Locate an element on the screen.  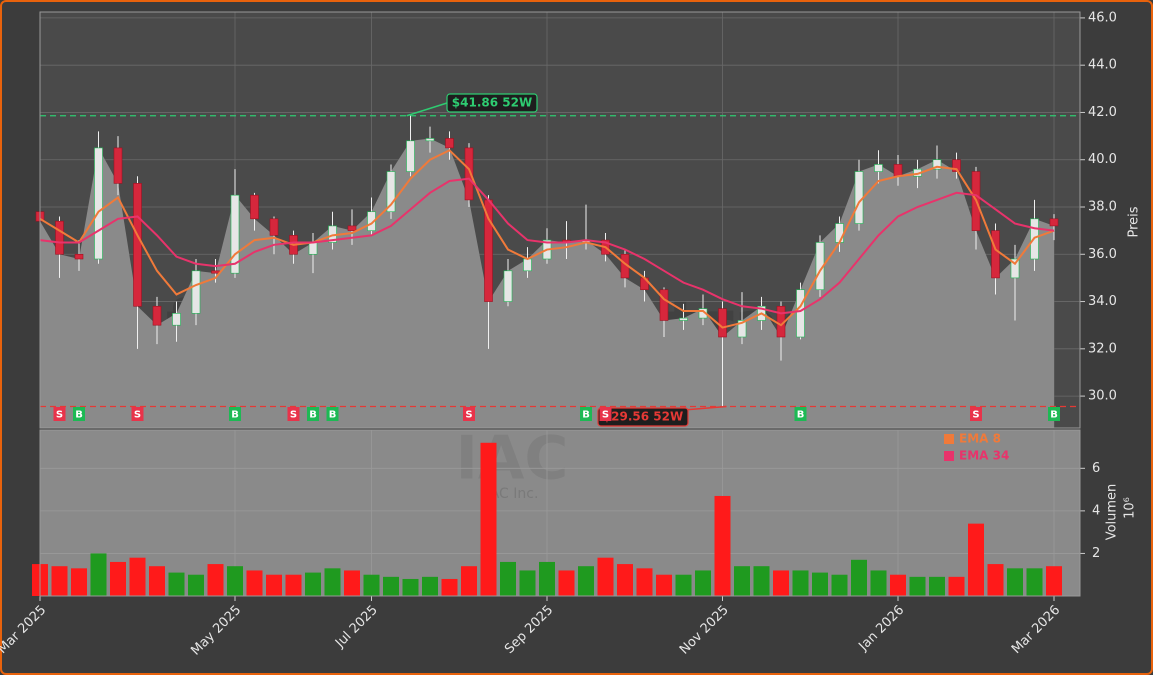
y-tick-label: 6 is located at coordinates (1096, 468).